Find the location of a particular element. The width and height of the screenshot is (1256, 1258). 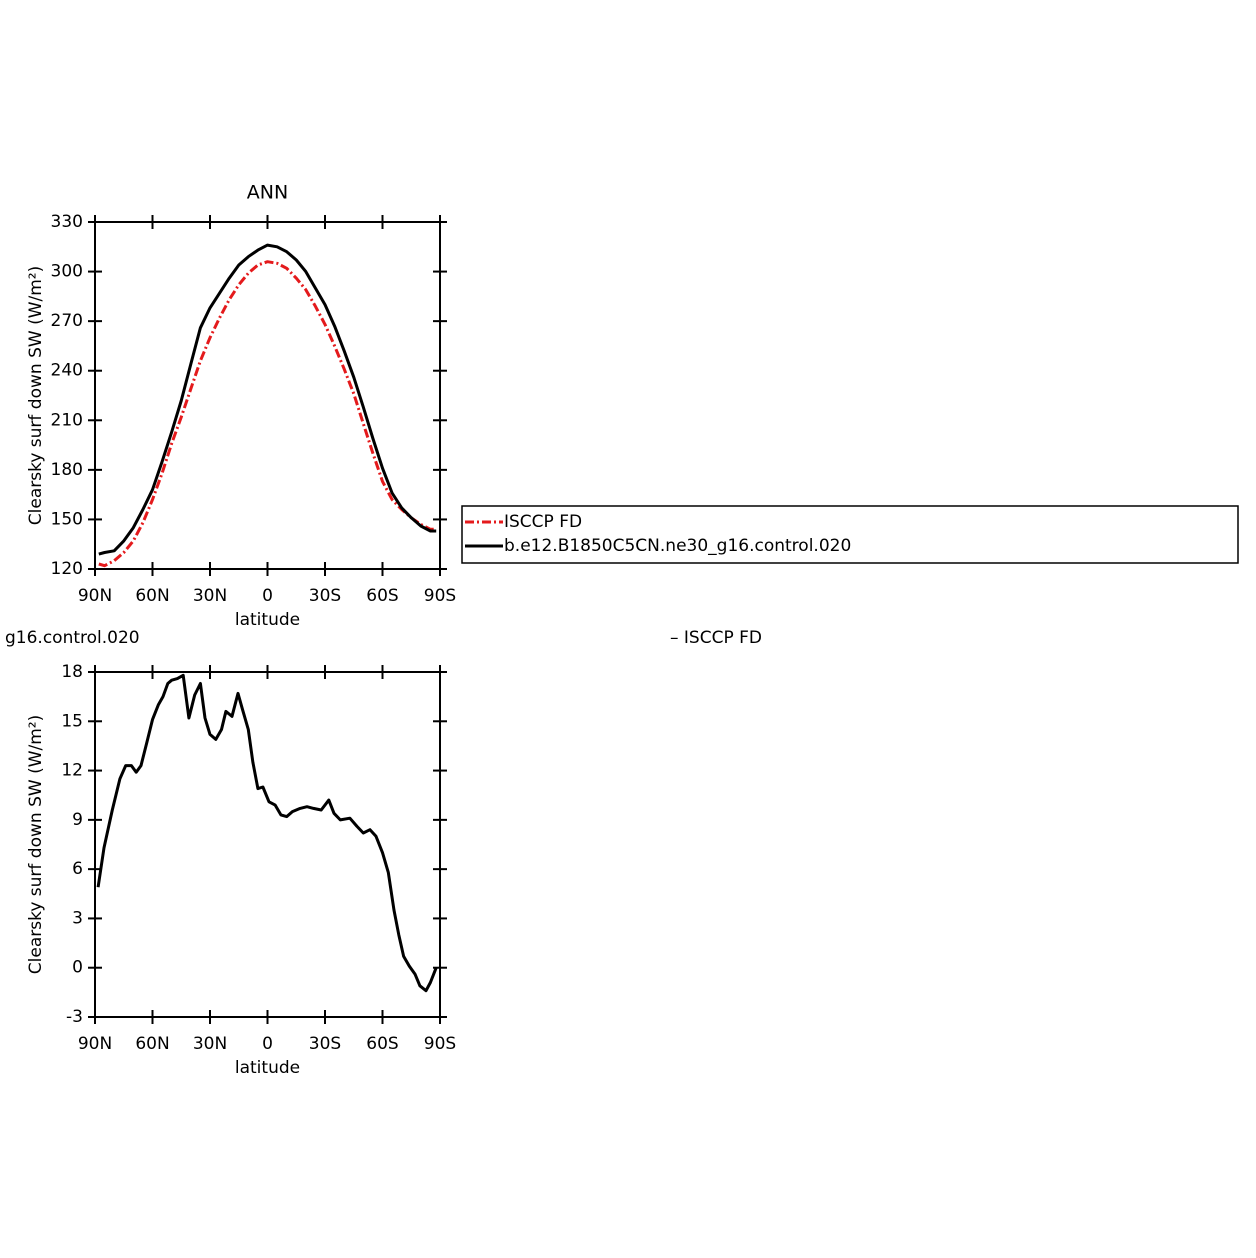

y-tick-label: 150 is located at coordinates (67, 519).